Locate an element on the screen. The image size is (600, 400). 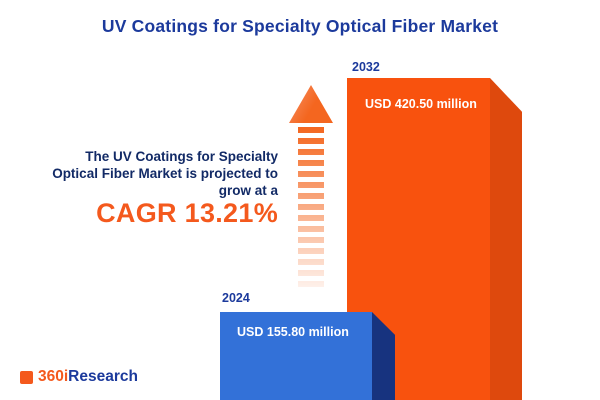
bar-2032-value-label: USD 420.50 million is located at coordinates (421, 104).